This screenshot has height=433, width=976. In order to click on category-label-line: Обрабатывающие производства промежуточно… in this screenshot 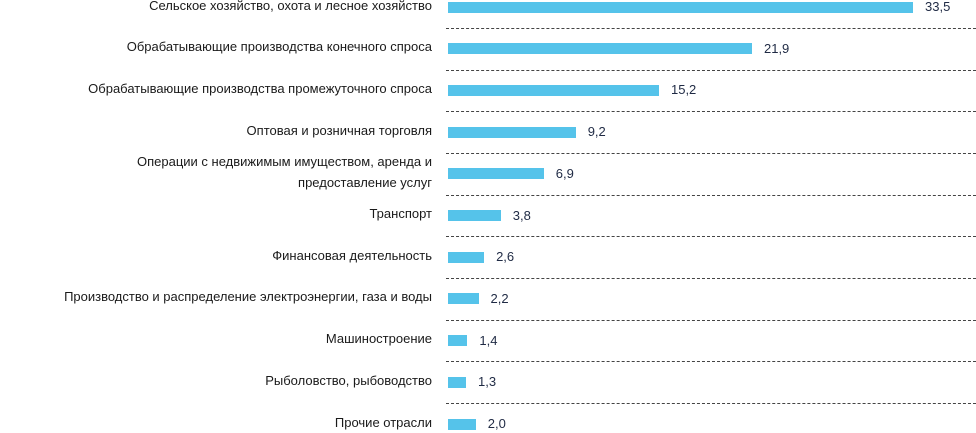, I will do `click(260, 88)`.